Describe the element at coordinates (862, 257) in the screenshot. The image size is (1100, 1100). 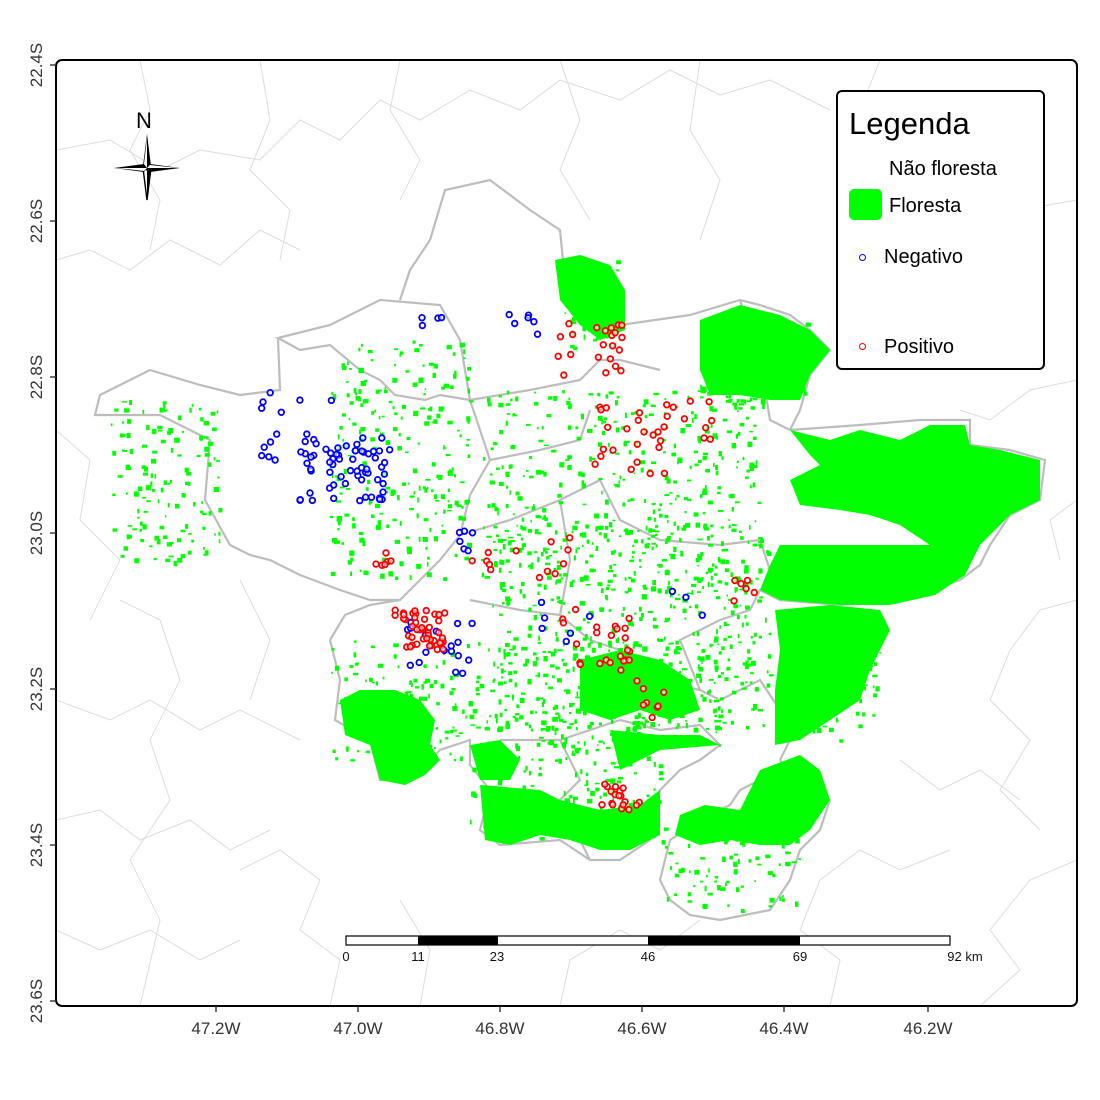
I see `legend-dot-negative` at that location.